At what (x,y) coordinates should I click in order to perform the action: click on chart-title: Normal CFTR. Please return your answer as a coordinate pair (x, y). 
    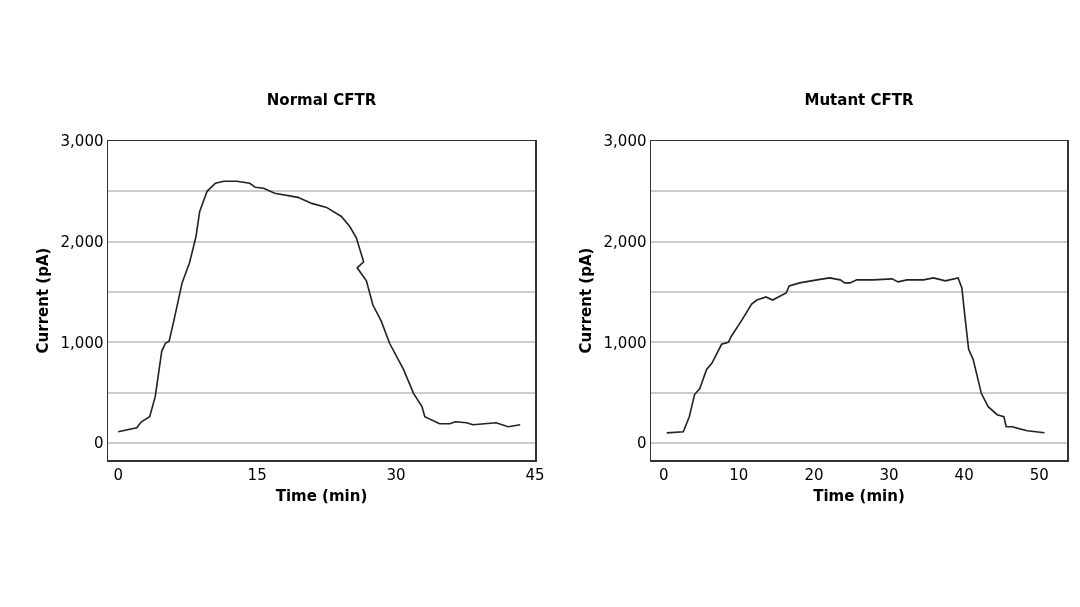
    Looking at the image, I should click on (321, 100).